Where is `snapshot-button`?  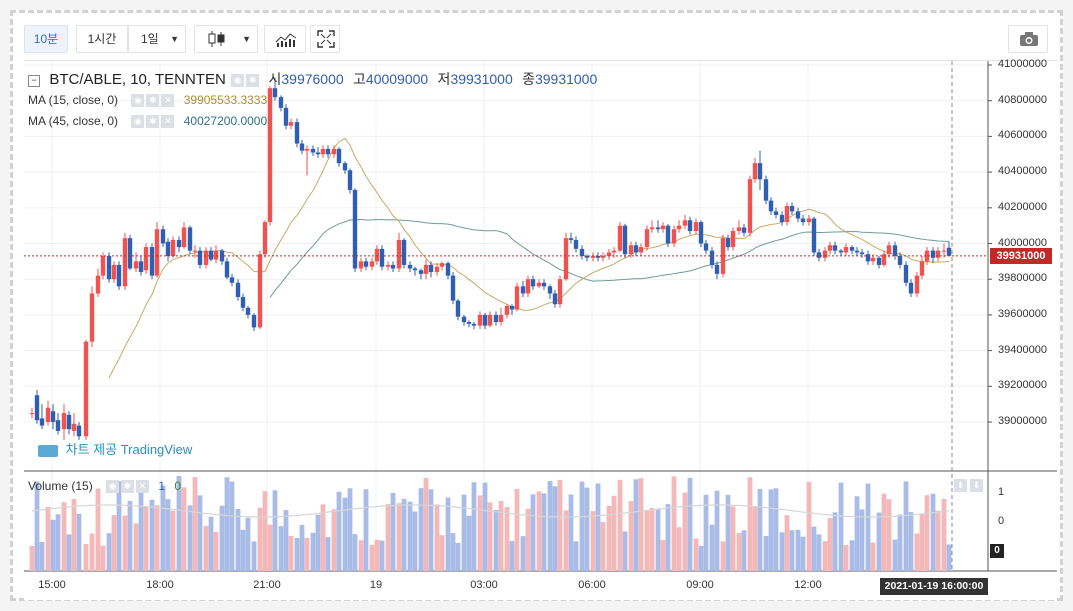
snapshot-button is located at coordinates (1028, 39).